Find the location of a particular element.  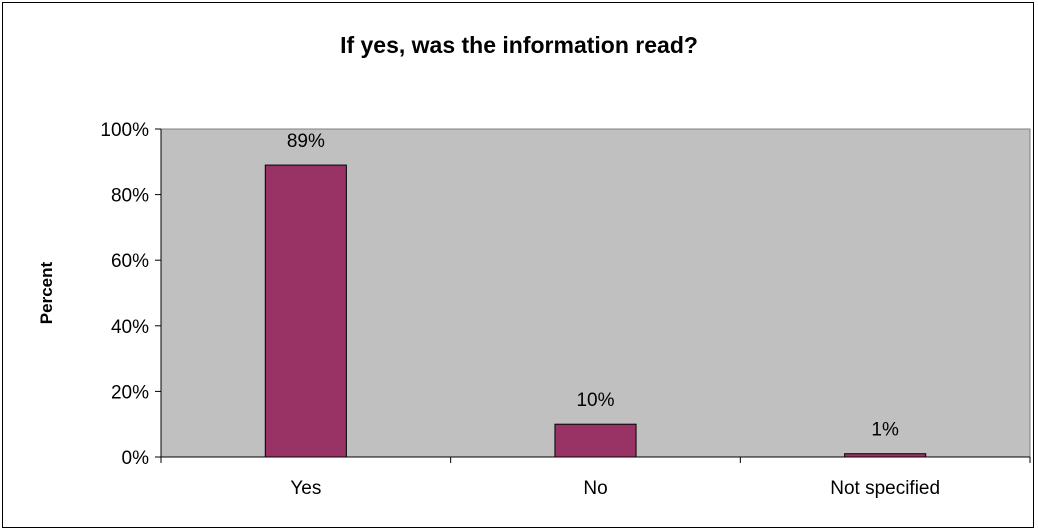

data-label: 89% is located at coordinates (306, 141).